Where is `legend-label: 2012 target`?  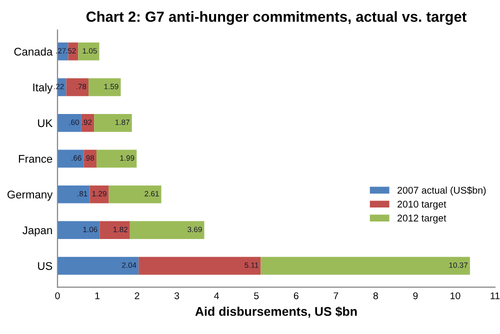 legend-label: 2012 target is located at coordinates (422, 219).